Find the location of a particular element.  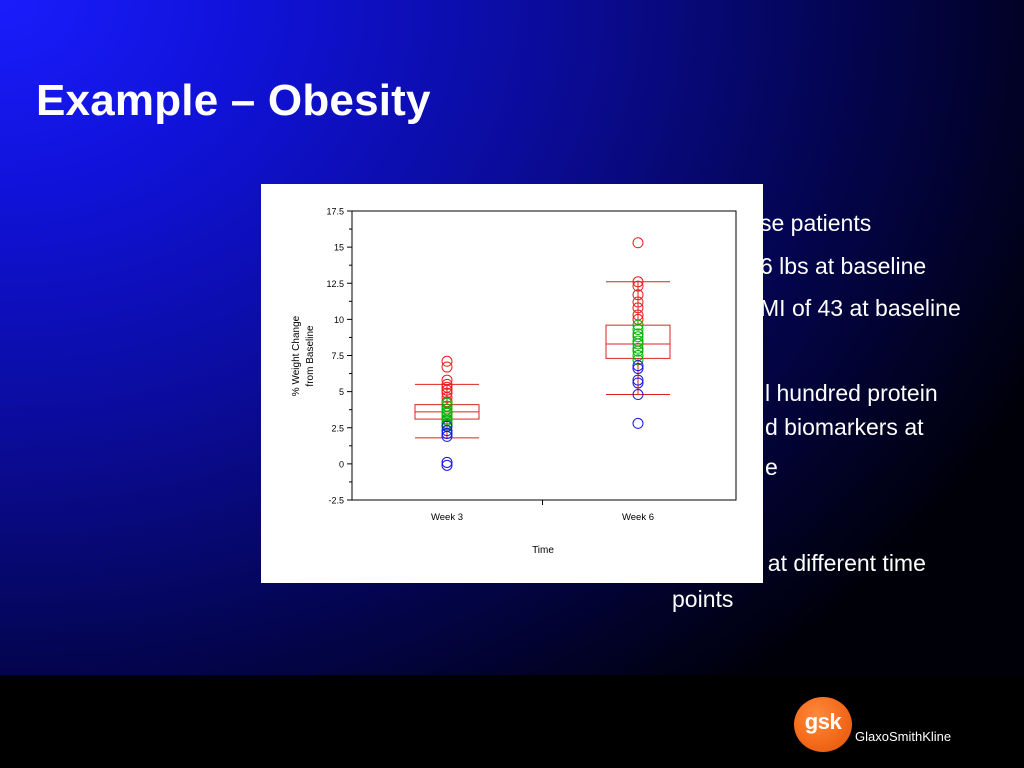

bullet-line-8: points is located at coordinates (703, 599).